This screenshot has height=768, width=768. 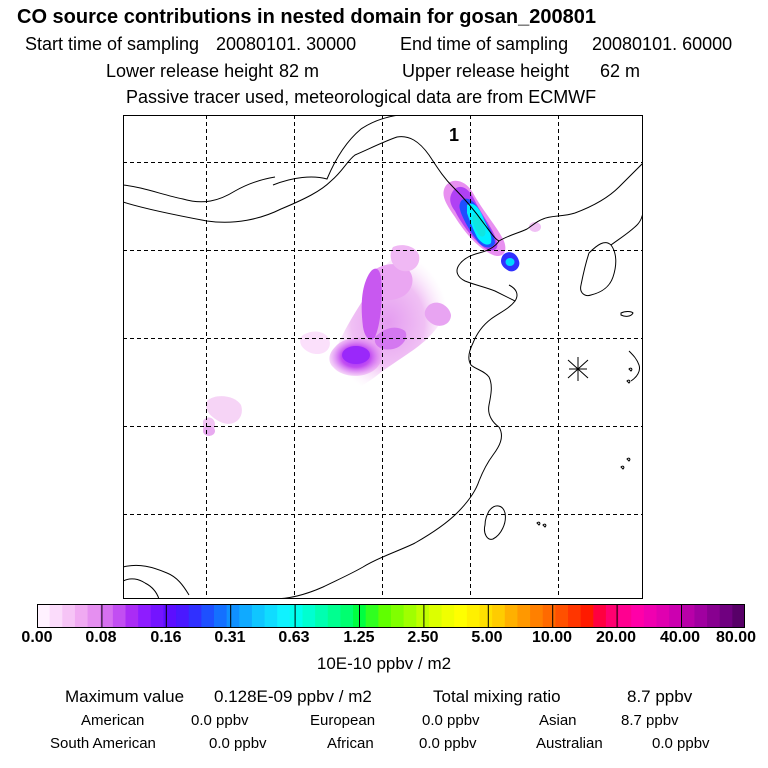 I want to click on colorbar-label: 40.00, so click(x=680, y=637).